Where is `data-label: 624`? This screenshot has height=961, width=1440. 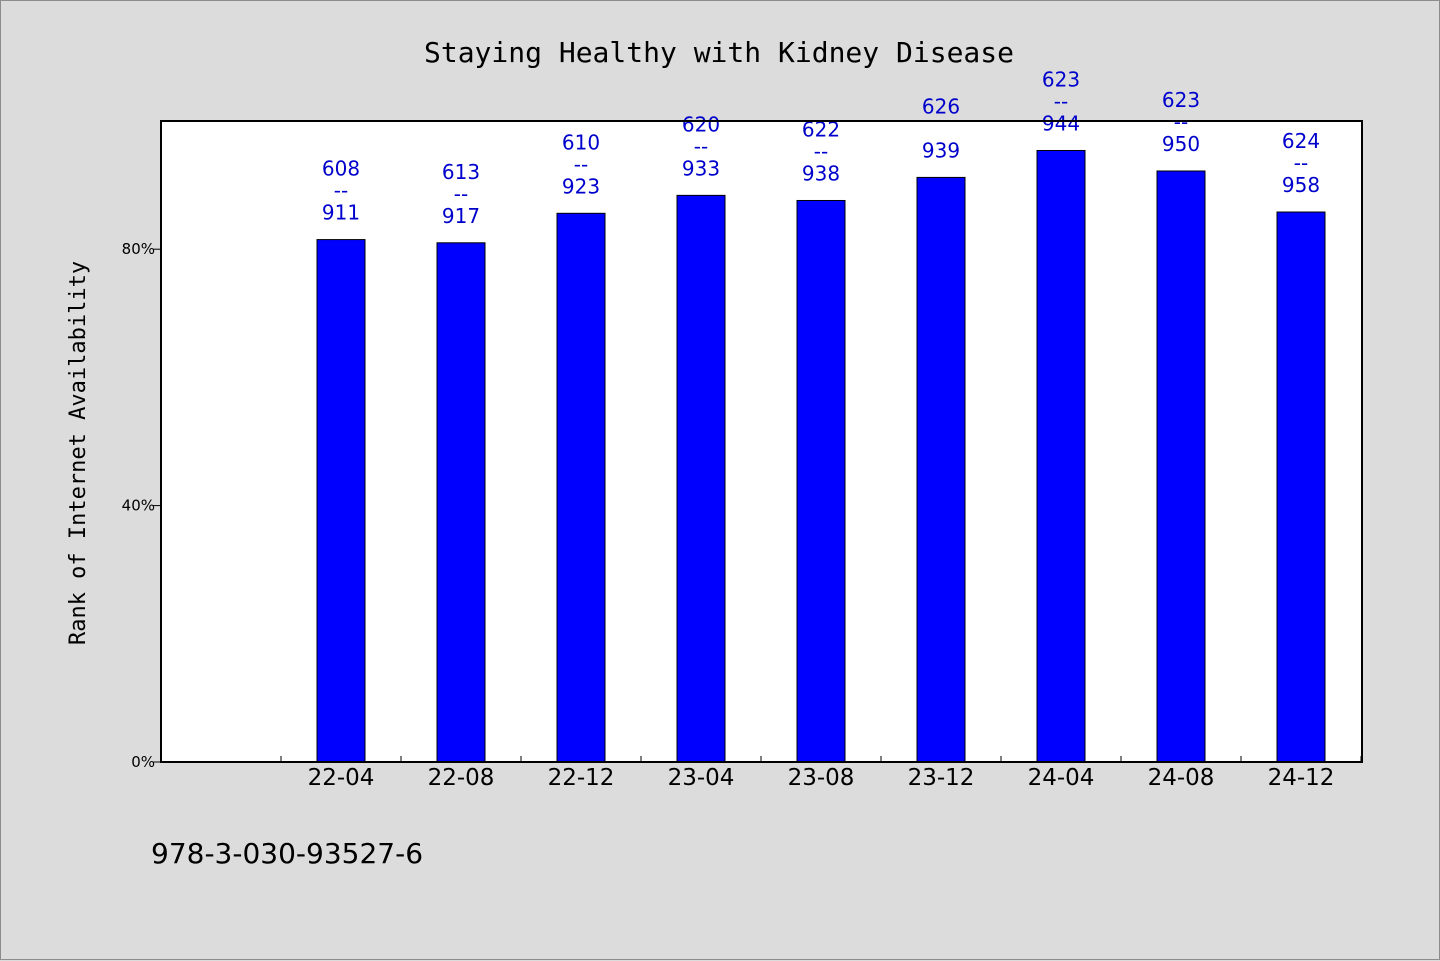
data-label: 624 is located at coordinates (1301, 141).